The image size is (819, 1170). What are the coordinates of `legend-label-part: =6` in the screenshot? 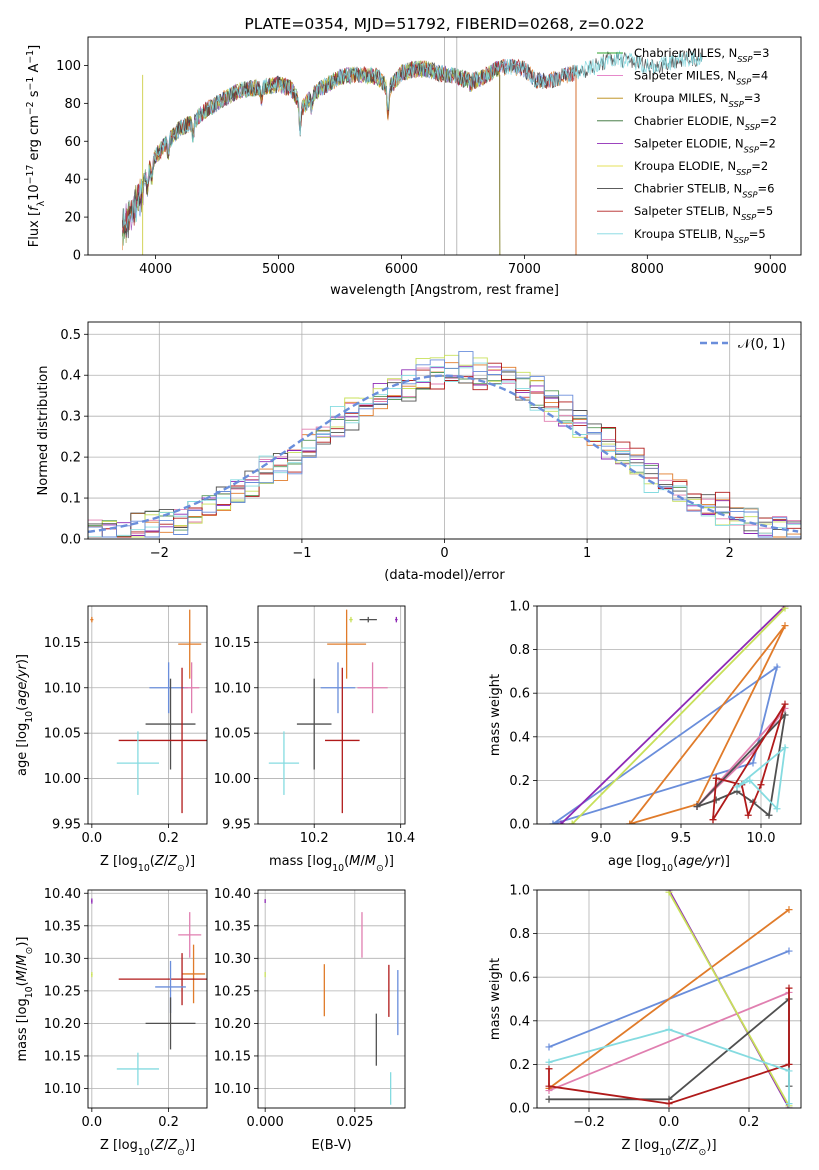 It's located at (765, 189).